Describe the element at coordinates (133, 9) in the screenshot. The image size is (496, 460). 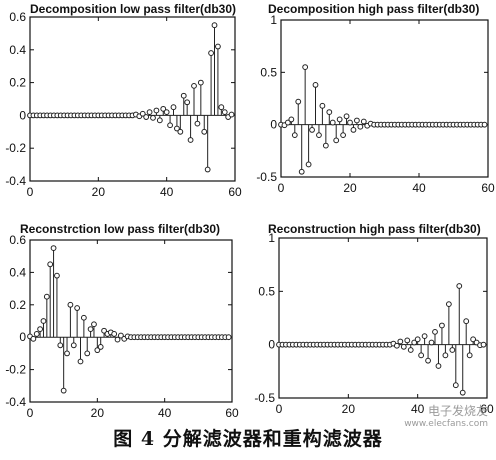
I see `chart-title: Decomposition low pass filter(db30)` at that location.